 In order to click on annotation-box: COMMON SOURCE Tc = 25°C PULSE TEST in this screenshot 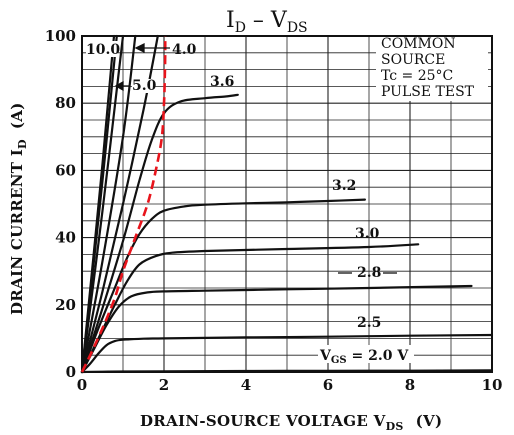, I will do `click(432, 68)`.